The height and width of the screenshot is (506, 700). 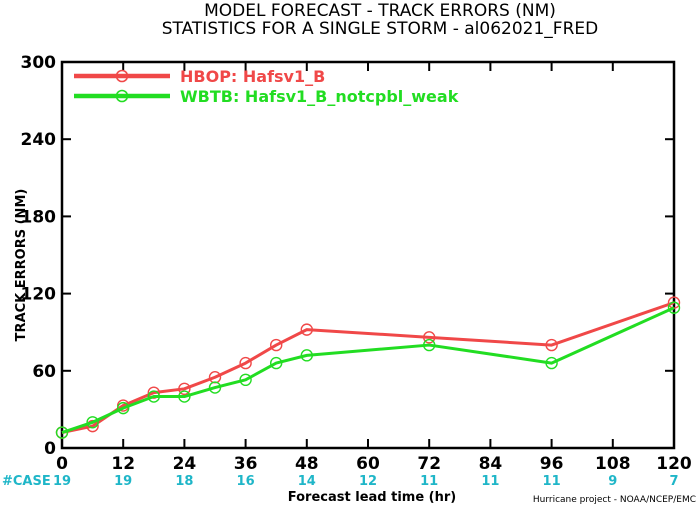 What do you see at coordinates (372, 497) in the screenshot?
I see `x-axis-label: Forecast lead time (hr)` at bounding box center [372, 497].